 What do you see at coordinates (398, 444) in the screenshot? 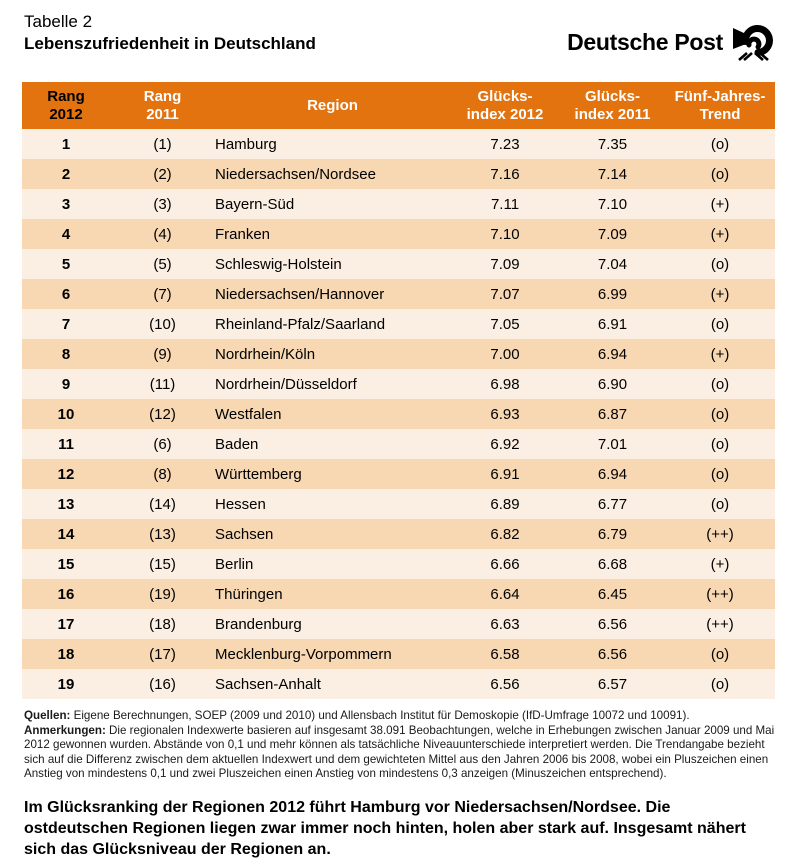
I see `table-row: 11 (6) Baden 6.92 7.01 (o)` at bounding box center [398, 444].